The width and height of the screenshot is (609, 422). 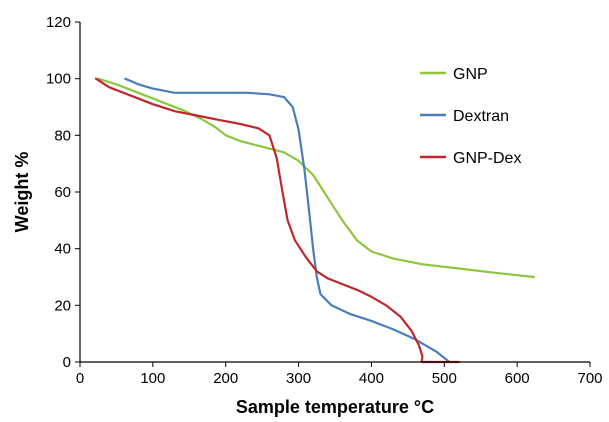 I want to click on y-tick-label: 0, so click(x=67, y=362).